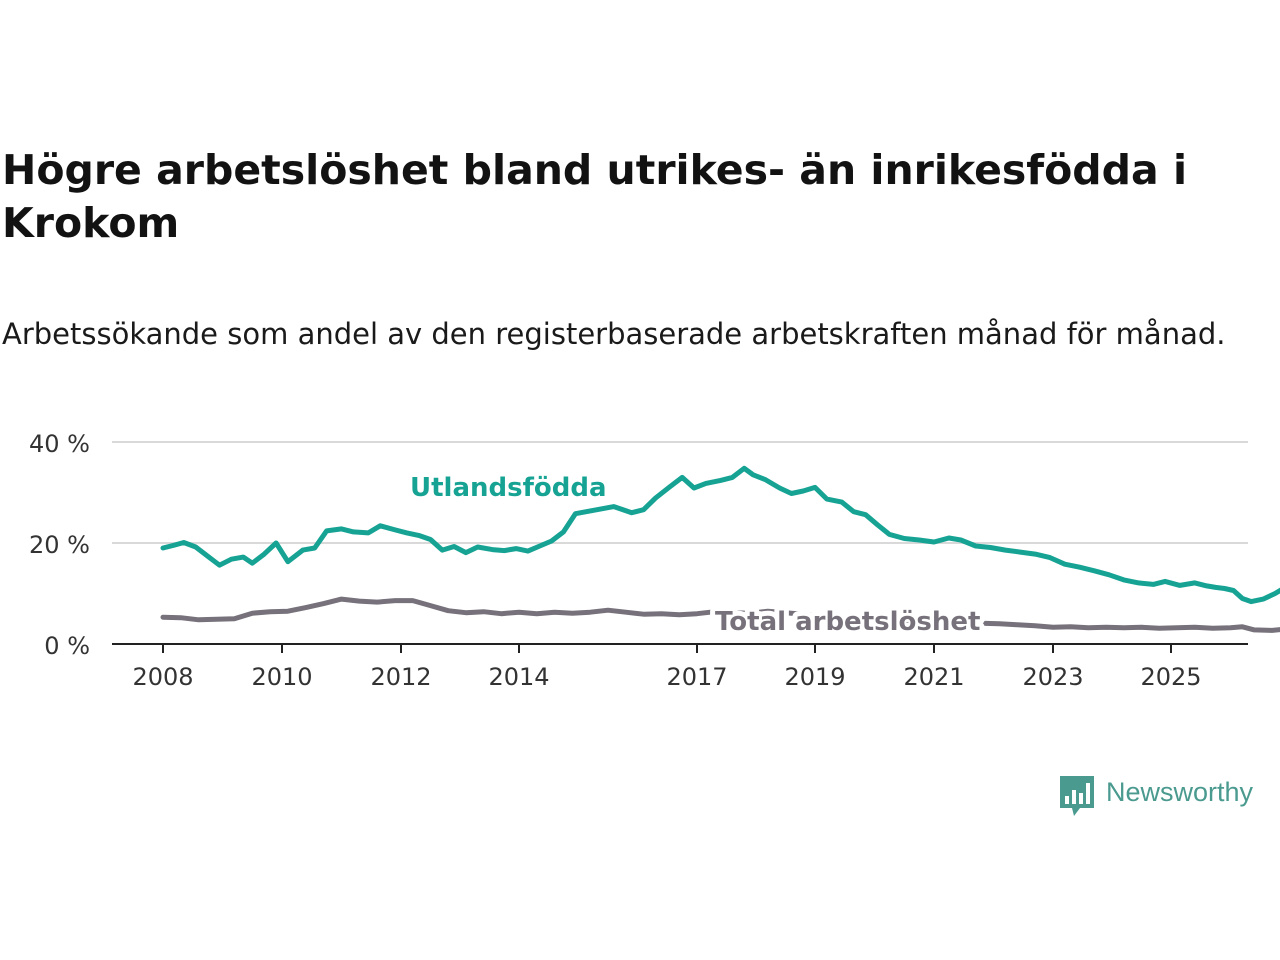 The width and height of the screenshot is (1280, 960). I want to click on series-label-utlandsfodda: Utlandsfödda, so click(508, 488).